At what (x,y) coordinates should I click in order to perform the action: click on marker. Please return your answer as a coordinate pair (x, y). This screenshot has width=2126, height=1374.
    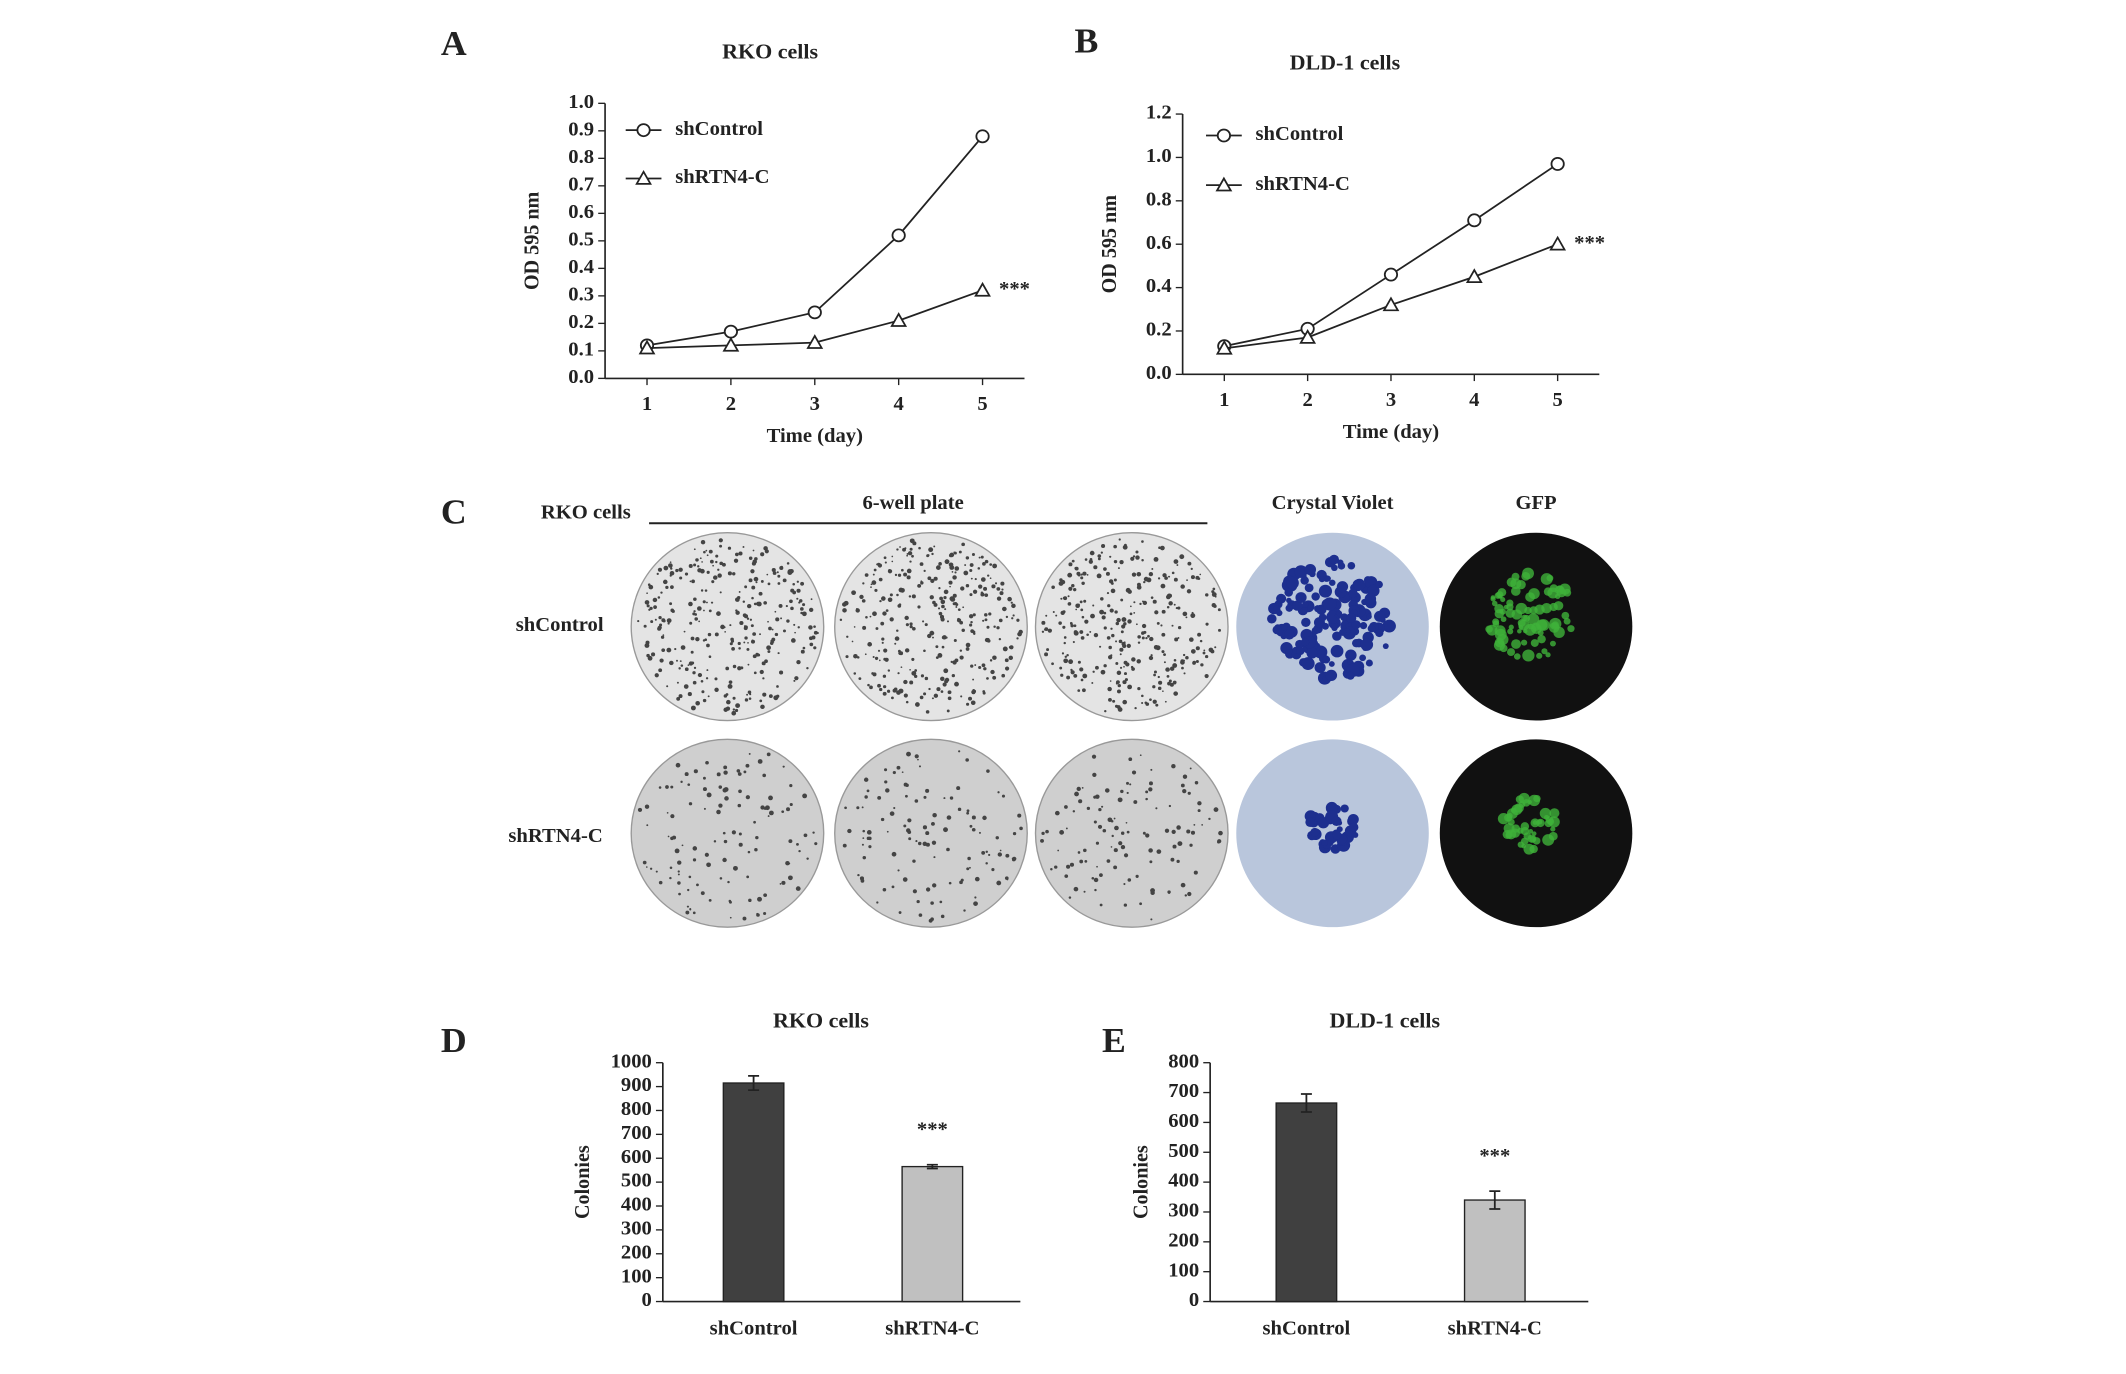
    Looking at the image, I should click on (730, 331).